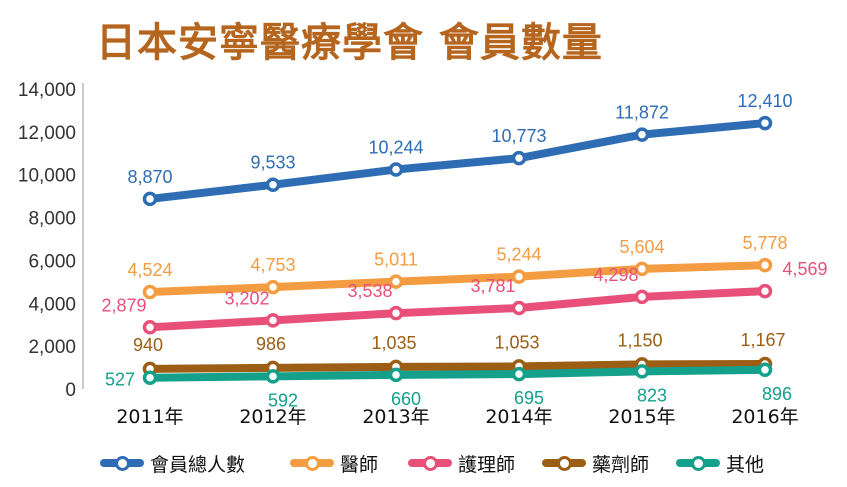 The image size is (847, 487). I want to click on data-label: 986, so click(271, 344).